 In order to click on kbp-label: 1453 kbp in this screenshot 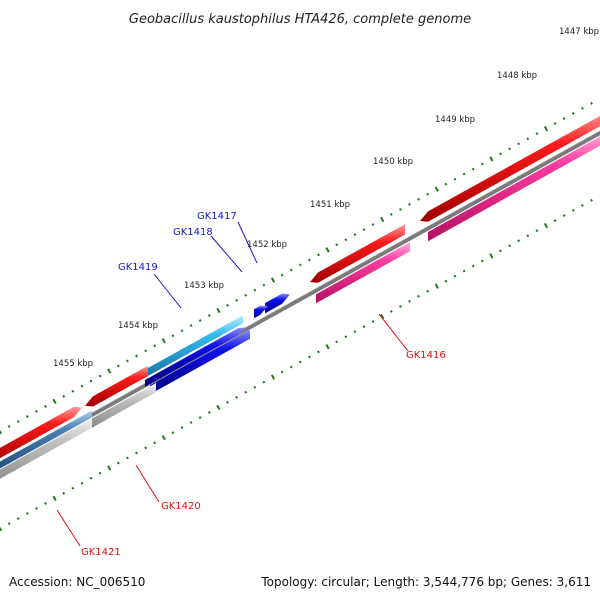, I will do `click(204, 286)`.